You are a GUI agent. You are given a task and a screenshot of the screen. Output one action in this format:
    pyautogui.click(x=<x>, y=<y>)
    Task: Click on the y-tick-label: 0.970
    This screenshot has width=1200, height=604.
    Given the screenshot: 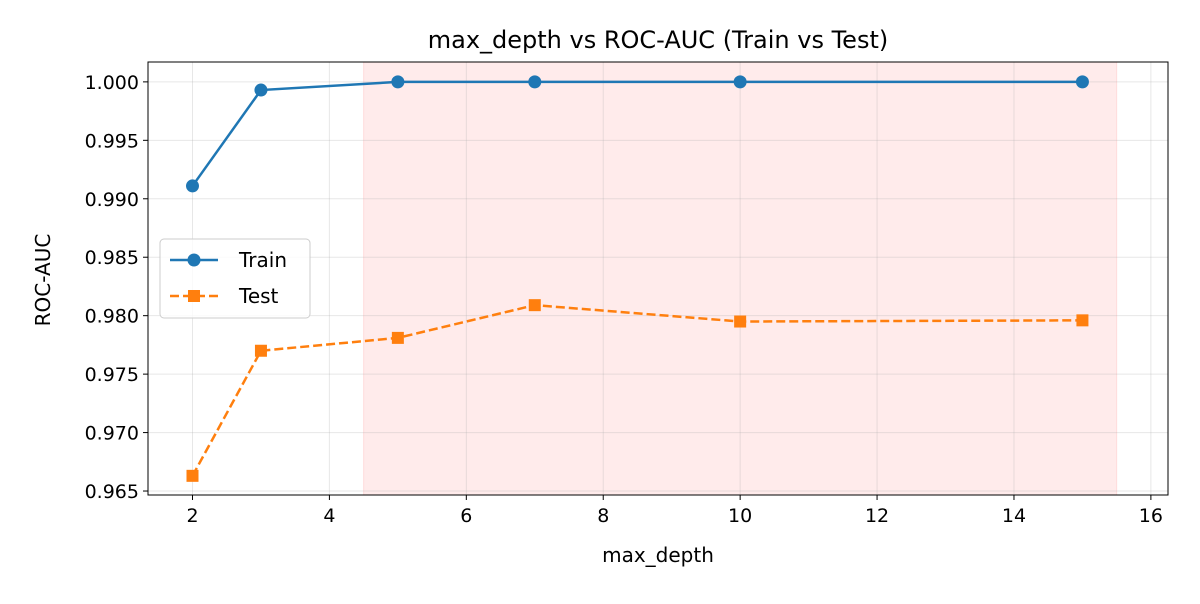 What is the action you would take?
    pyautogui.click(x=112, y=434)
    